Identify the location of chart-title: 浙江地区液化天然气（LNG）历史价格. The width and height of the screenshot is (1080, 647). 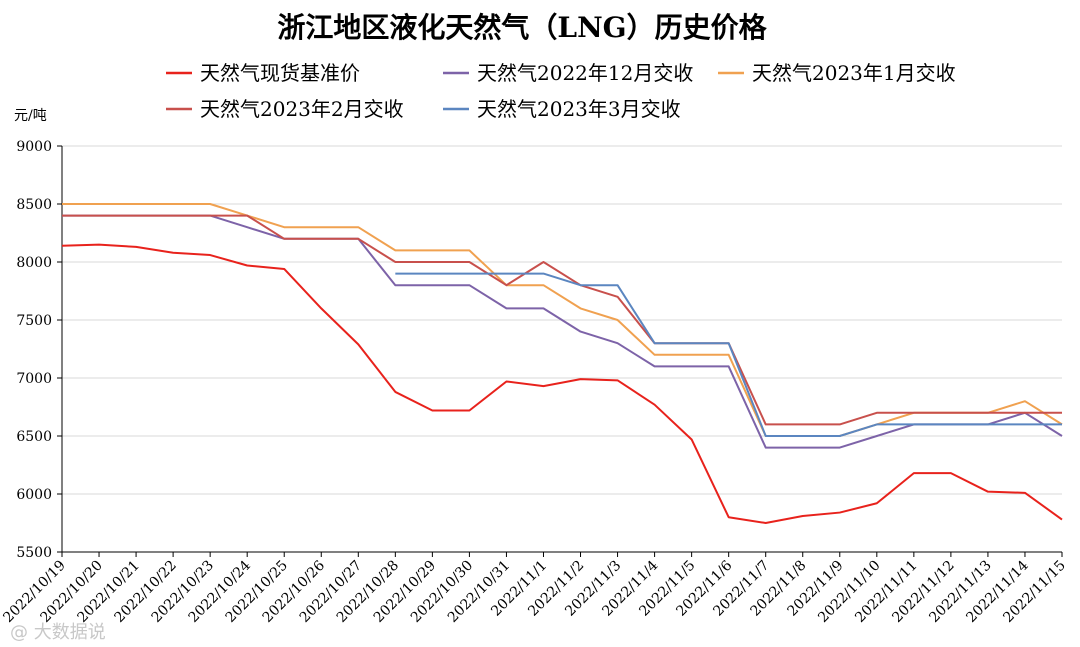
(522, 27).